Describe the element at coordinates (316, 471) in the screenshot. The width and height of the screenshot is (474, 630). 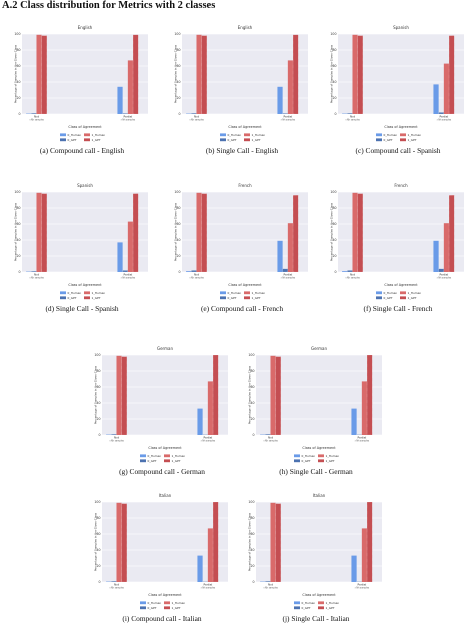
I see `figure-caption: (h) Single Call - German` at that location.